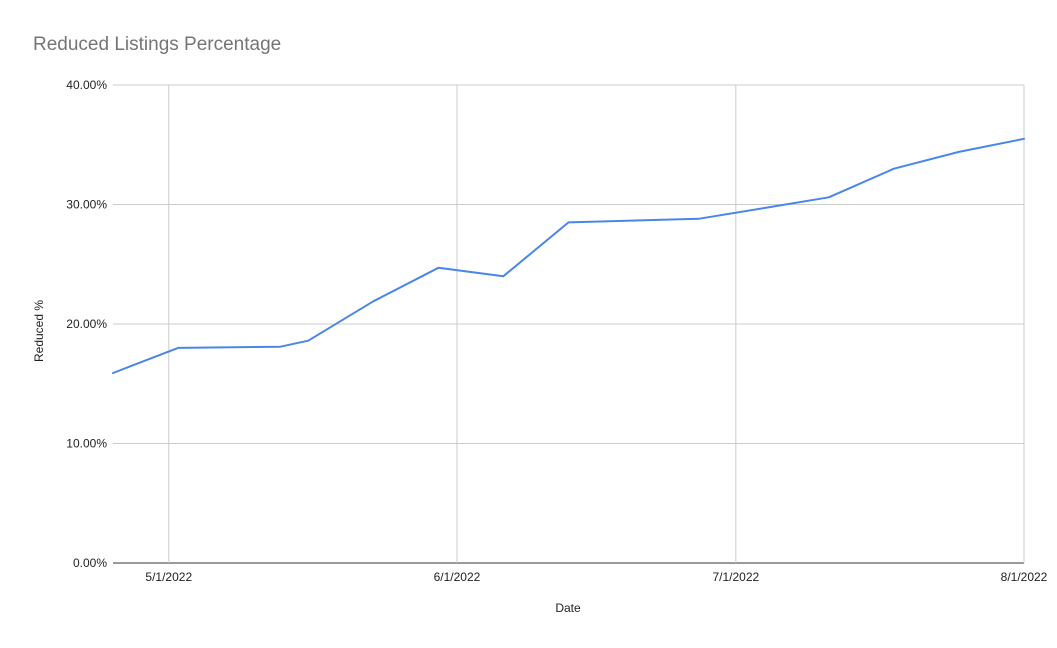 The height and width of the screenshot is (648, 1057). I want to click on y-axis-label: Reduced %, so click(39, 331).